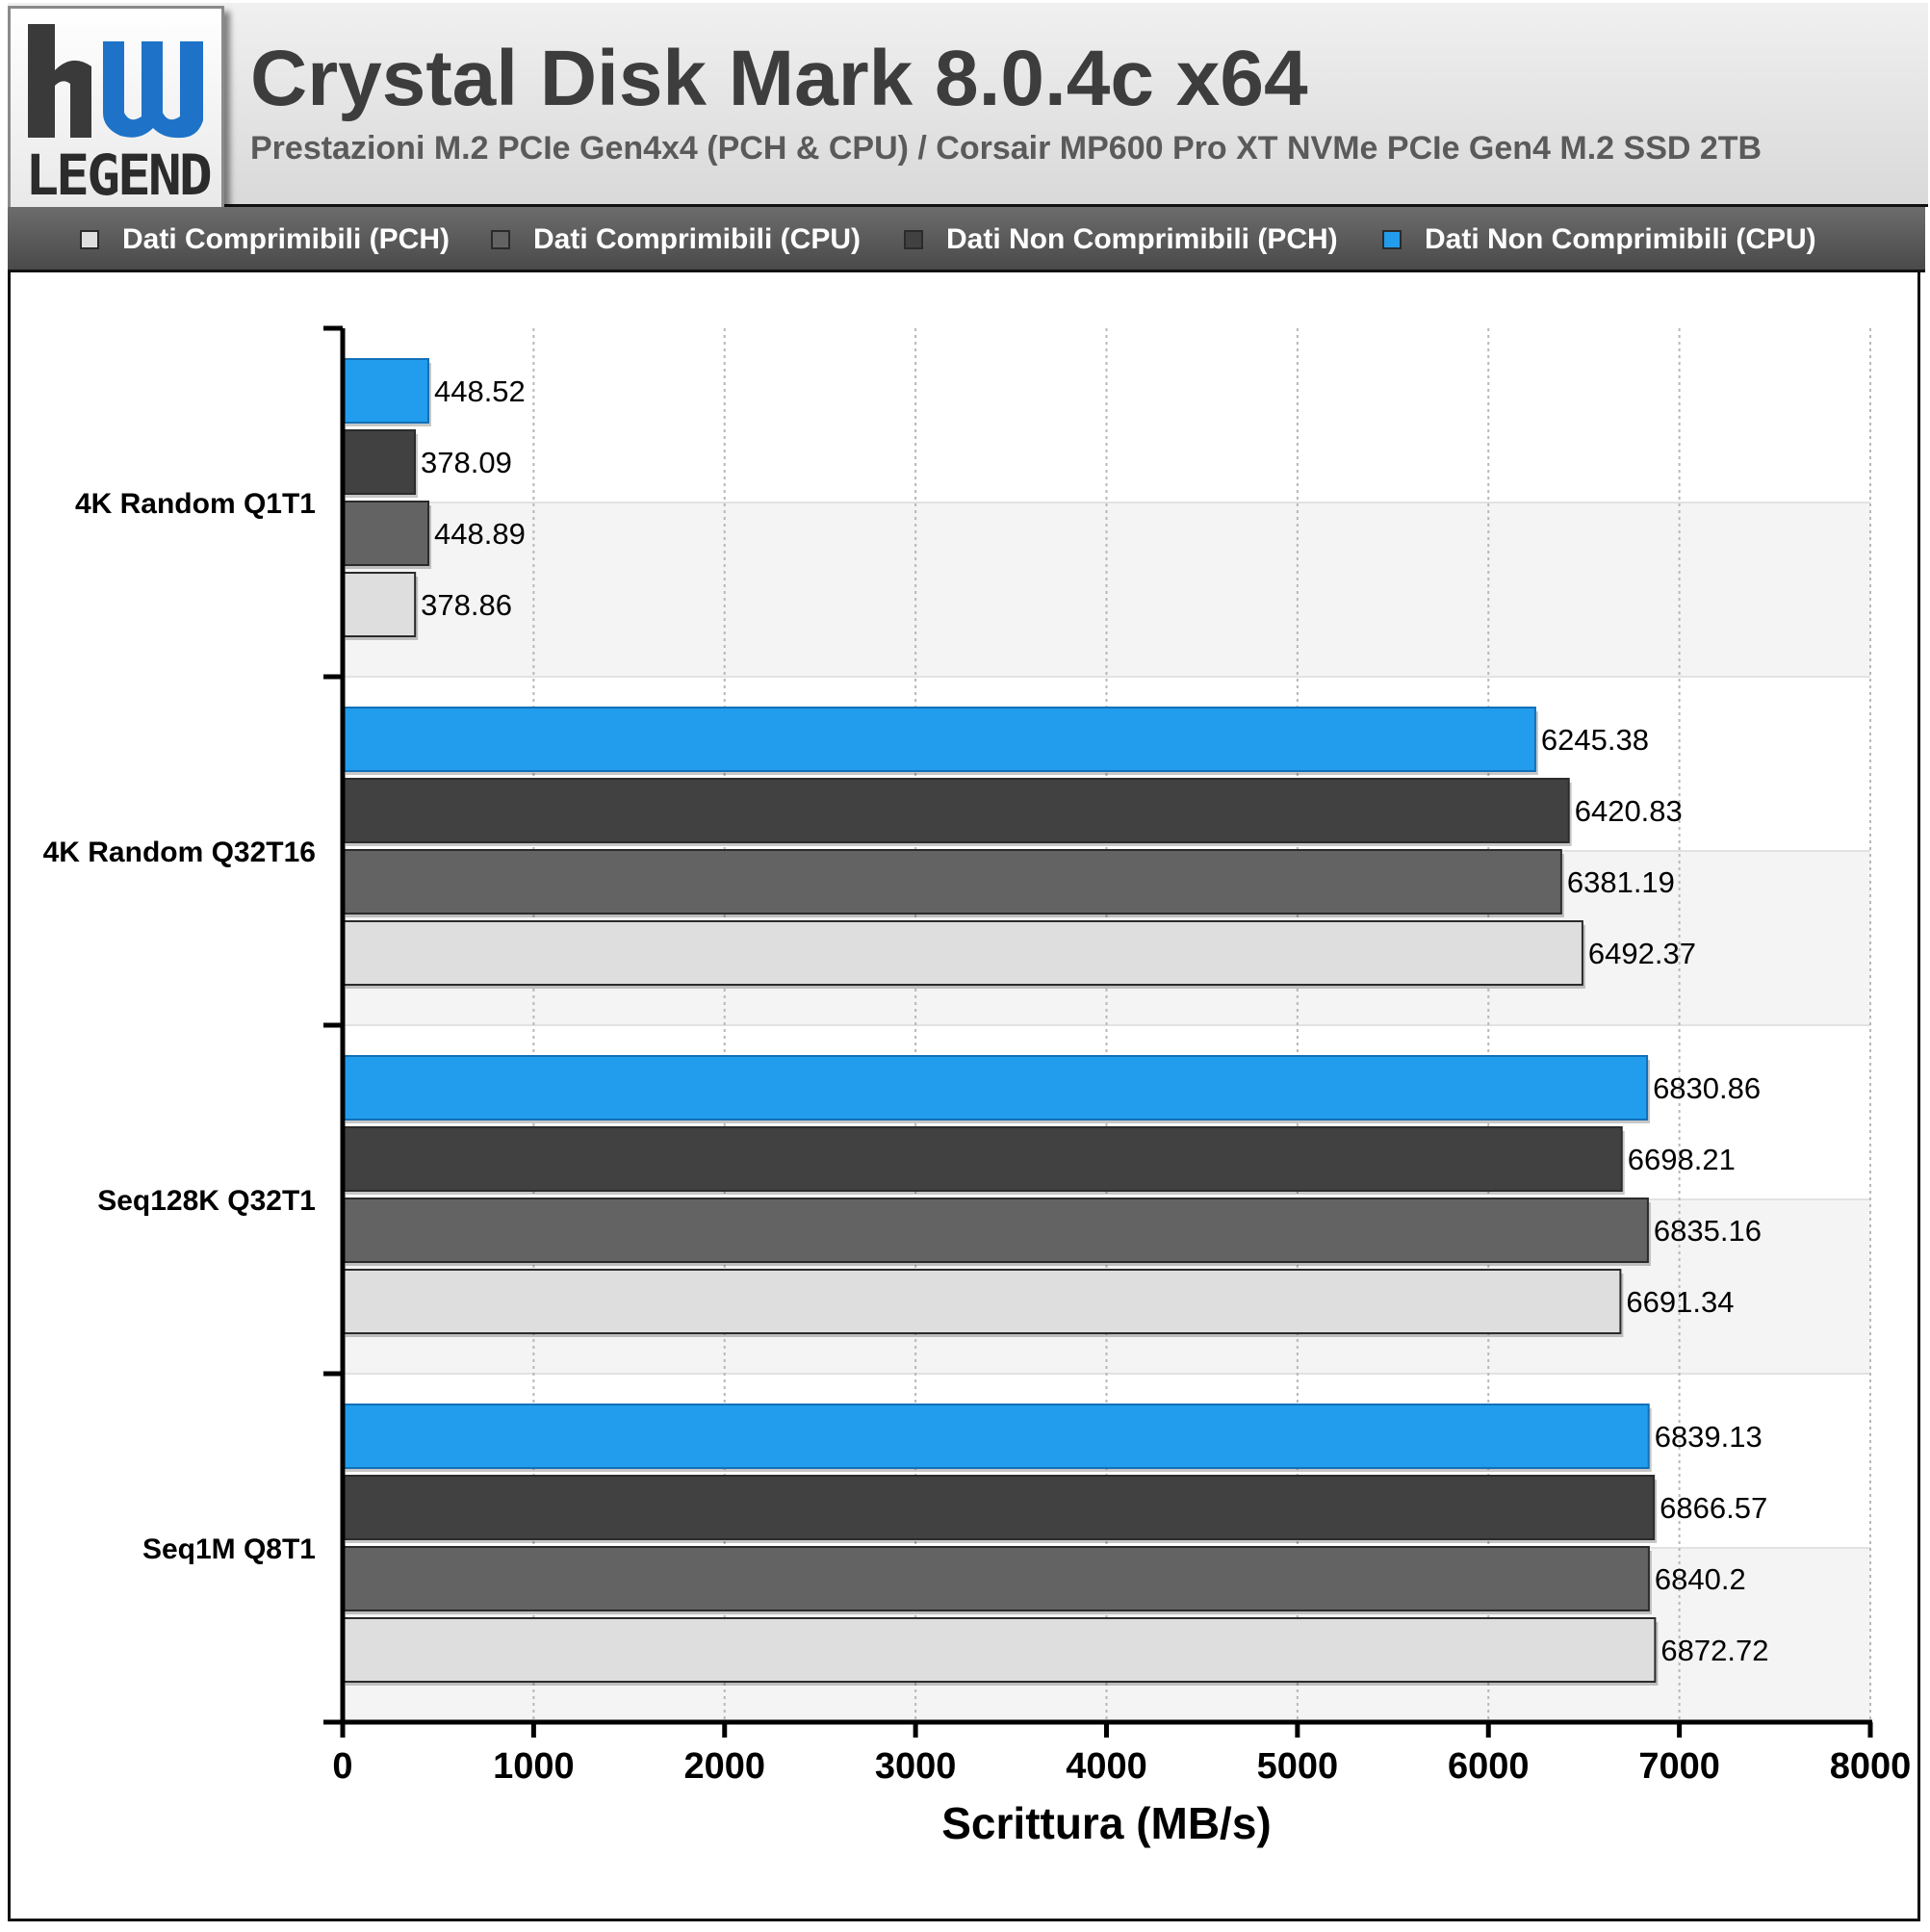 The height and width of the screenshot is (1932, 1930). Describe the element at coordinates (1621, 882) in the screenshot. I see `data-label: 6381.19` at that location.